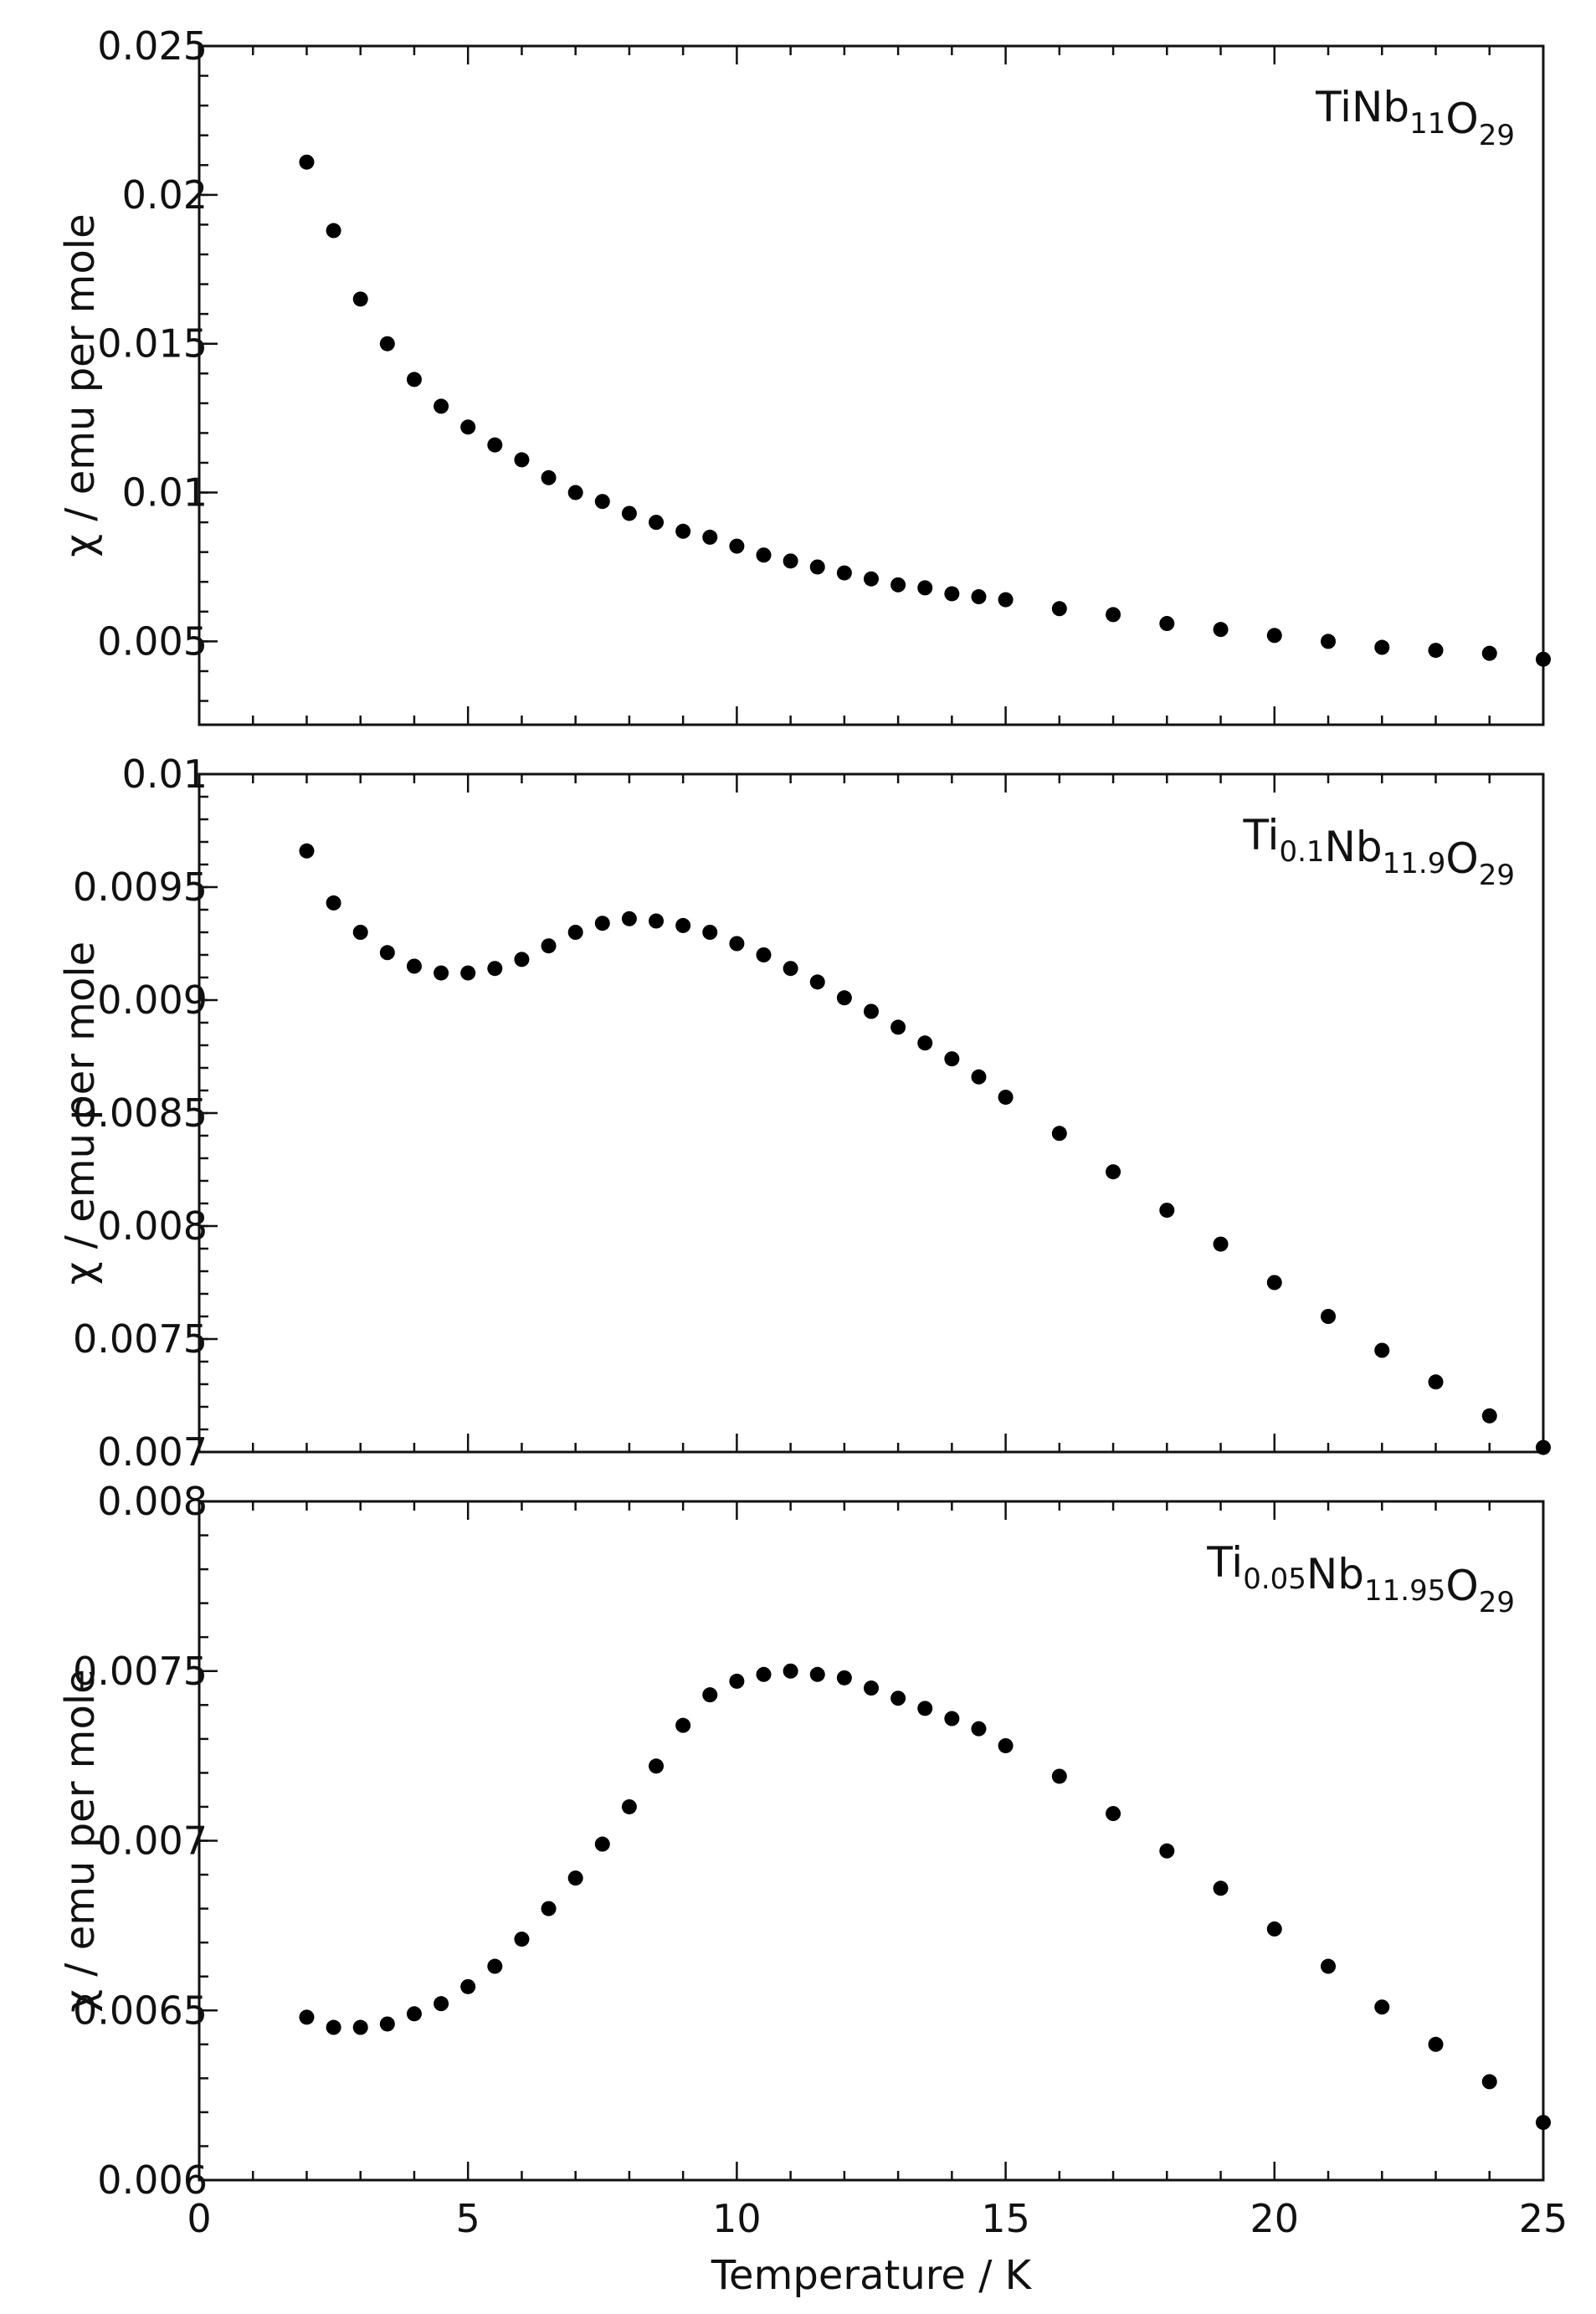 Image resolution: width=1596 pixels, height=2314 pixels. What do you see at coordinates (152, 1000) in the screenshot?
I see `y-tick-label: 0.009` at bounding box center [152, 1000].